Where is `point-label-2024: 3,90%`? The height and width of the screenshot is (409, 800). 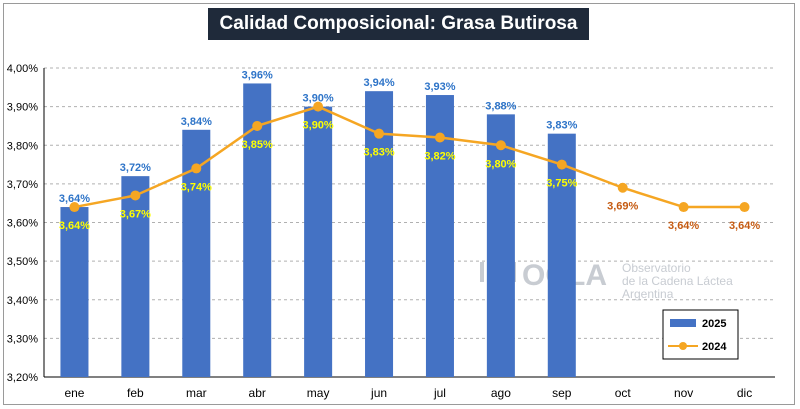
point-label-2024: 3,90% is located at coordinates (318, 126).